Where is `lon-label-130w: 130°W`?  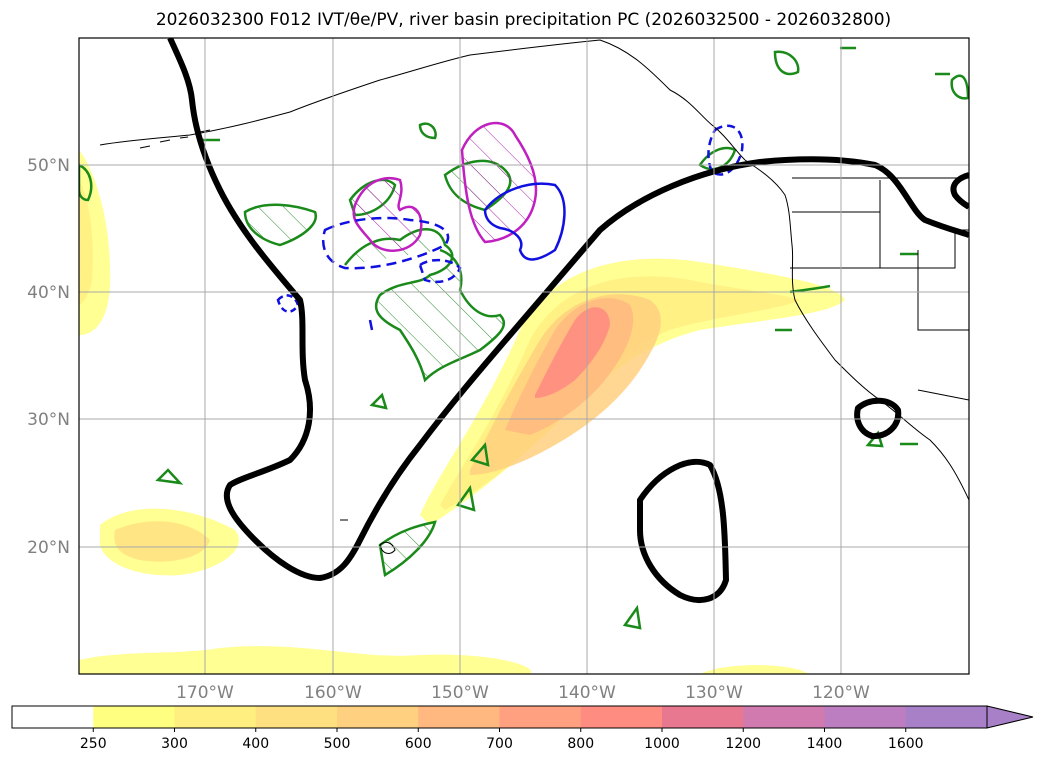
lon-label-130w: 130°W is located at coordinates (714, 693).